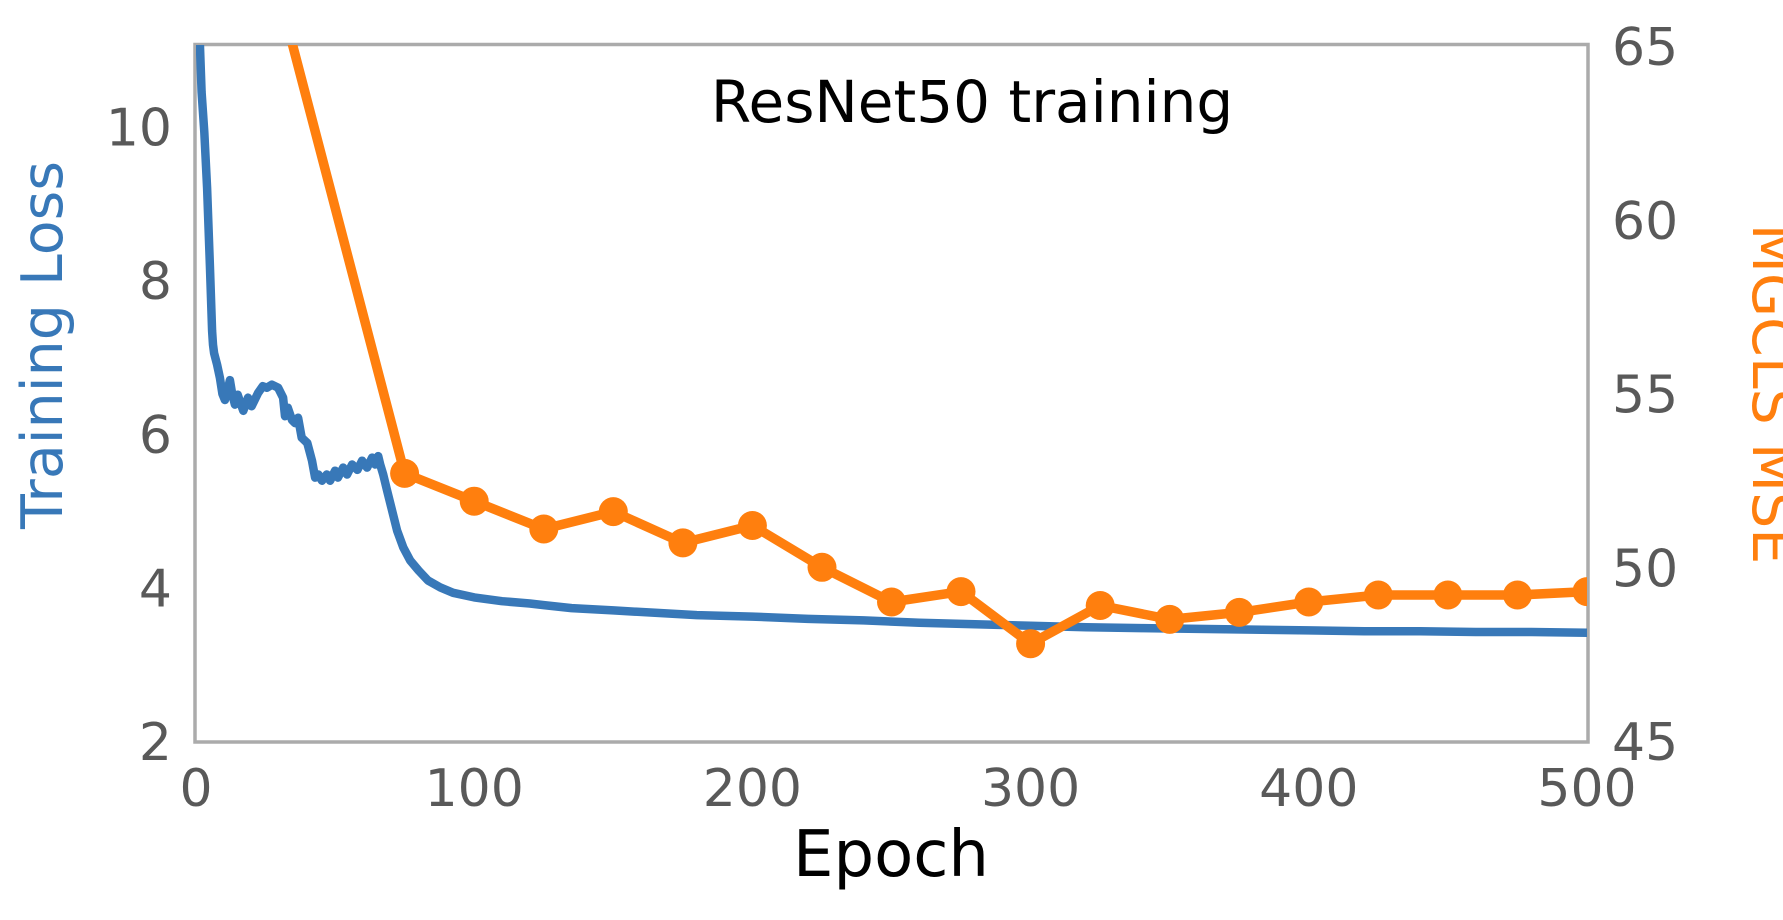 The height and width of the screenshot is (920, 1783). I want to click on left-tick-label: 6, so click(155, 436).